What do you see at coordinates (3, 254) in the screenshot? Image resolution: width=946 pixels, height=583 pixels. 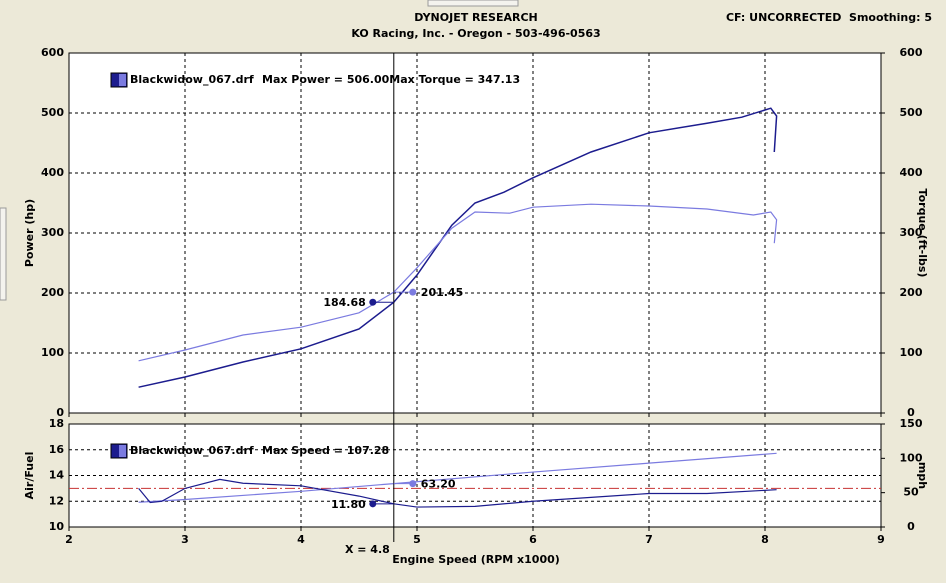 I see `side-handle` at bounding box center [3, 254].